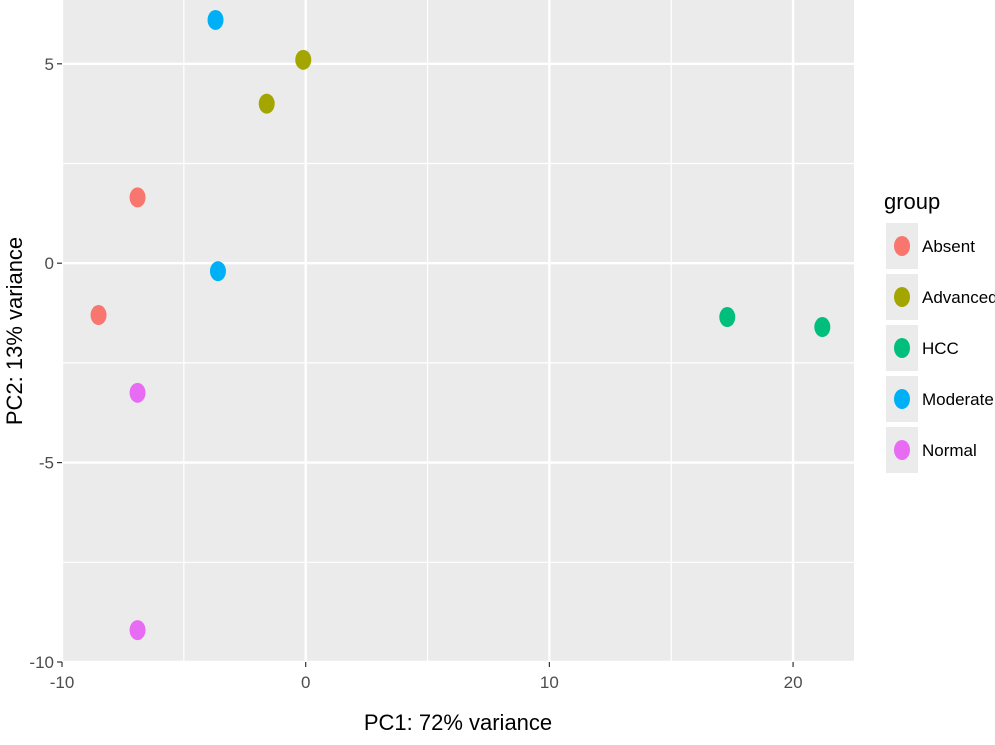 The height and width of the screenshot is (745, 995). What do you see at coordinates (912, 201) in the screenshot?
I see `legend-title: group` at bounding box center [912, 201].